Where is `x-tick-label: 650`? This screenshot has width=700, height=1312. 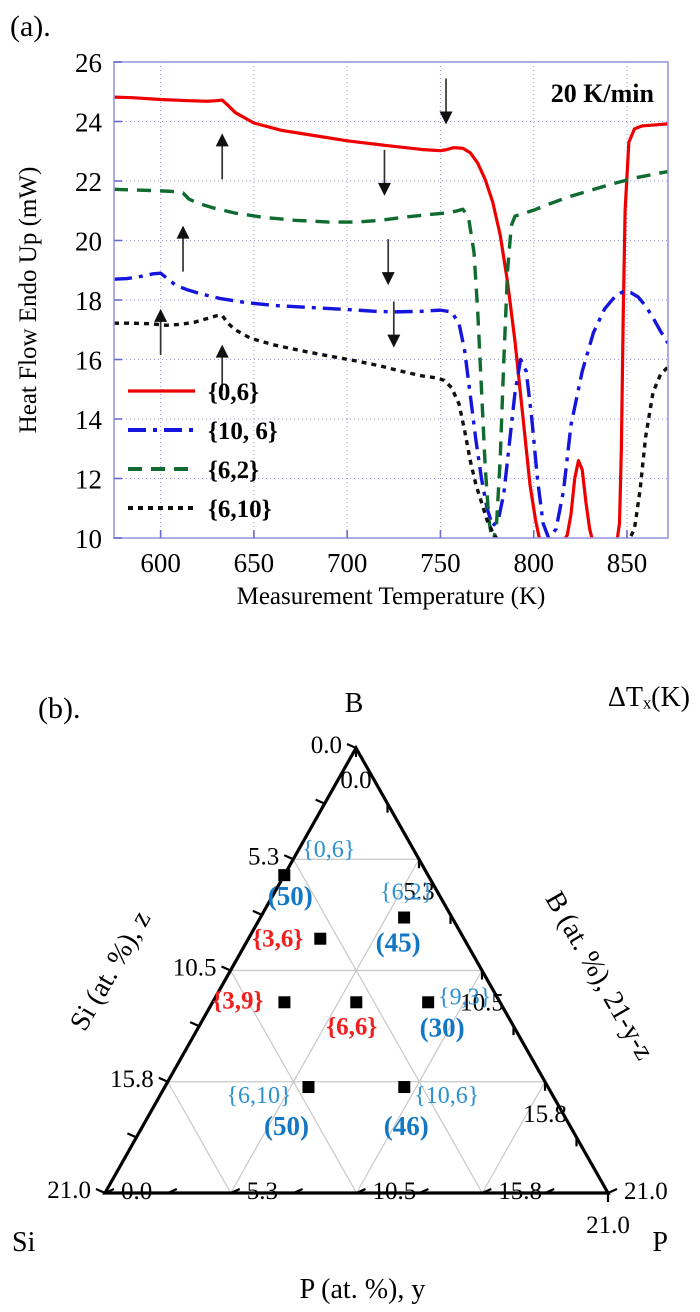
x-tick-label: 650 is located at coordinates (254, 563).